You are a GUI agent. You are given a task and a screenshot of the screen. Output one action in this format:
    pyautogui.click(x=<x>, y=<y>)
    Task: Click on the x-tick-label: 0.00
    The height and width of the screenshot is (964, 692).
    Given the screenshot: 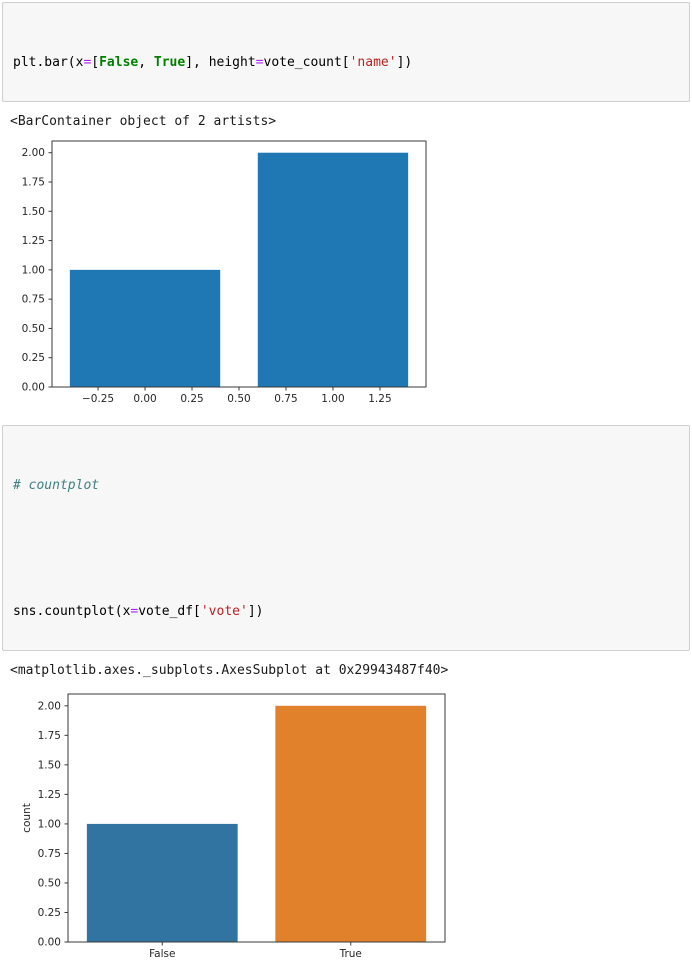 What is the action you would take?
    pyautogui.click(x=144, y=399)
    